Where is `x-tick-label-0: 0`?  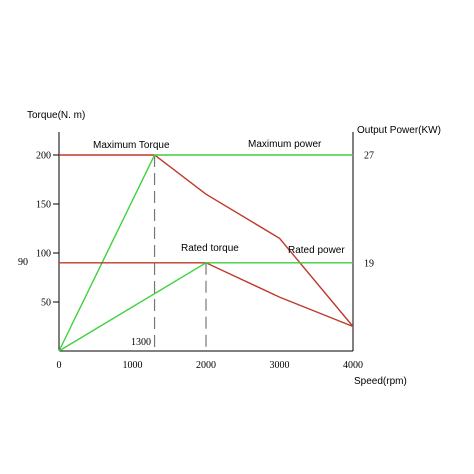
x-tick-label-0: 0 is located at coordinates (59, 365).